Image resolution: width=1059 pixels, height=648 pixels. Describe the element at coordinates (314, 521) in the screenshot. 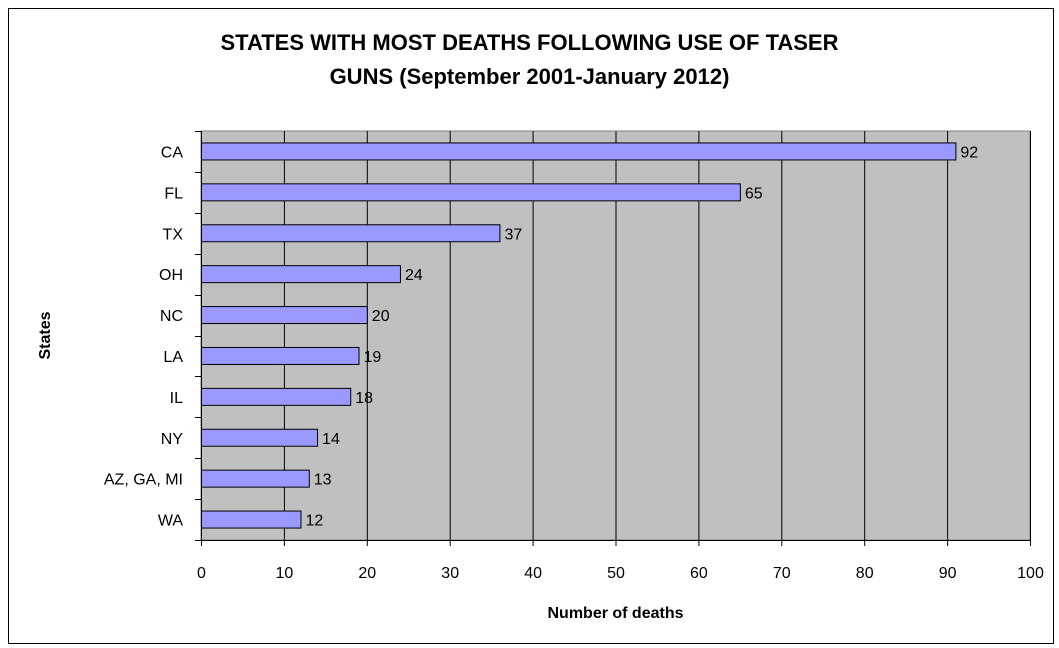

I see `data-label: 12` at that location.